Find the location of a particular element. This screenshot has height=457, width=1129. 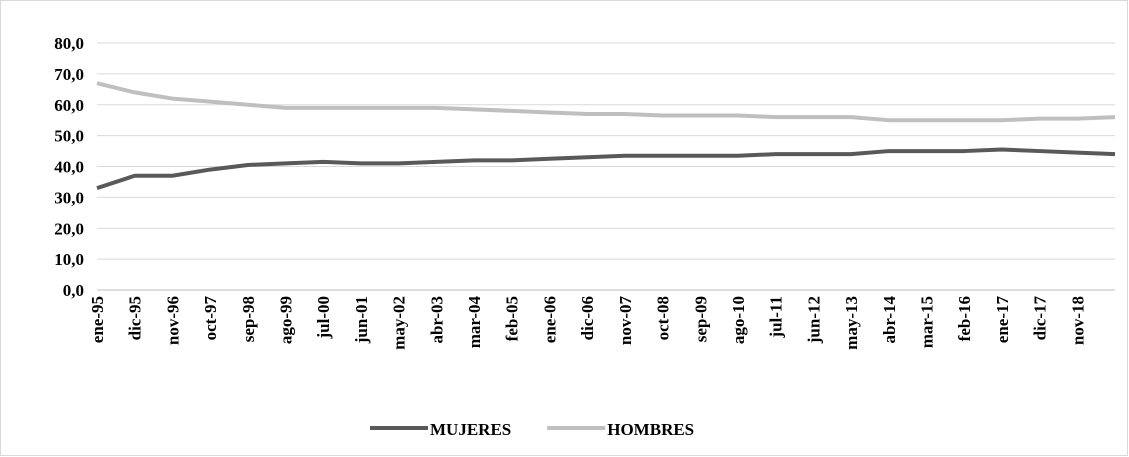

x-tick-label: sep-98 is located at coordinates (248, 319).